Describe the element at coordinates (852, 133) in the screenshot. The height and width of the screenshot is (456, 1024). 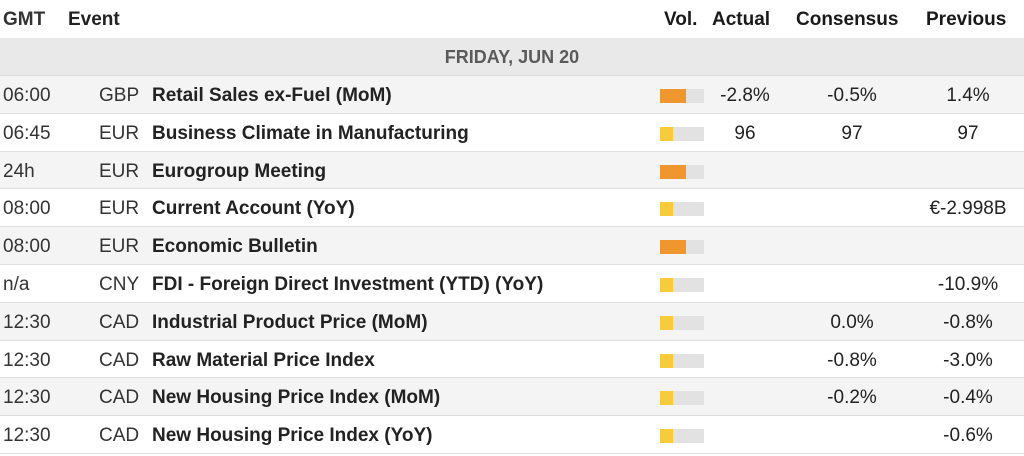
I see `event-consensus: 97` at that location.